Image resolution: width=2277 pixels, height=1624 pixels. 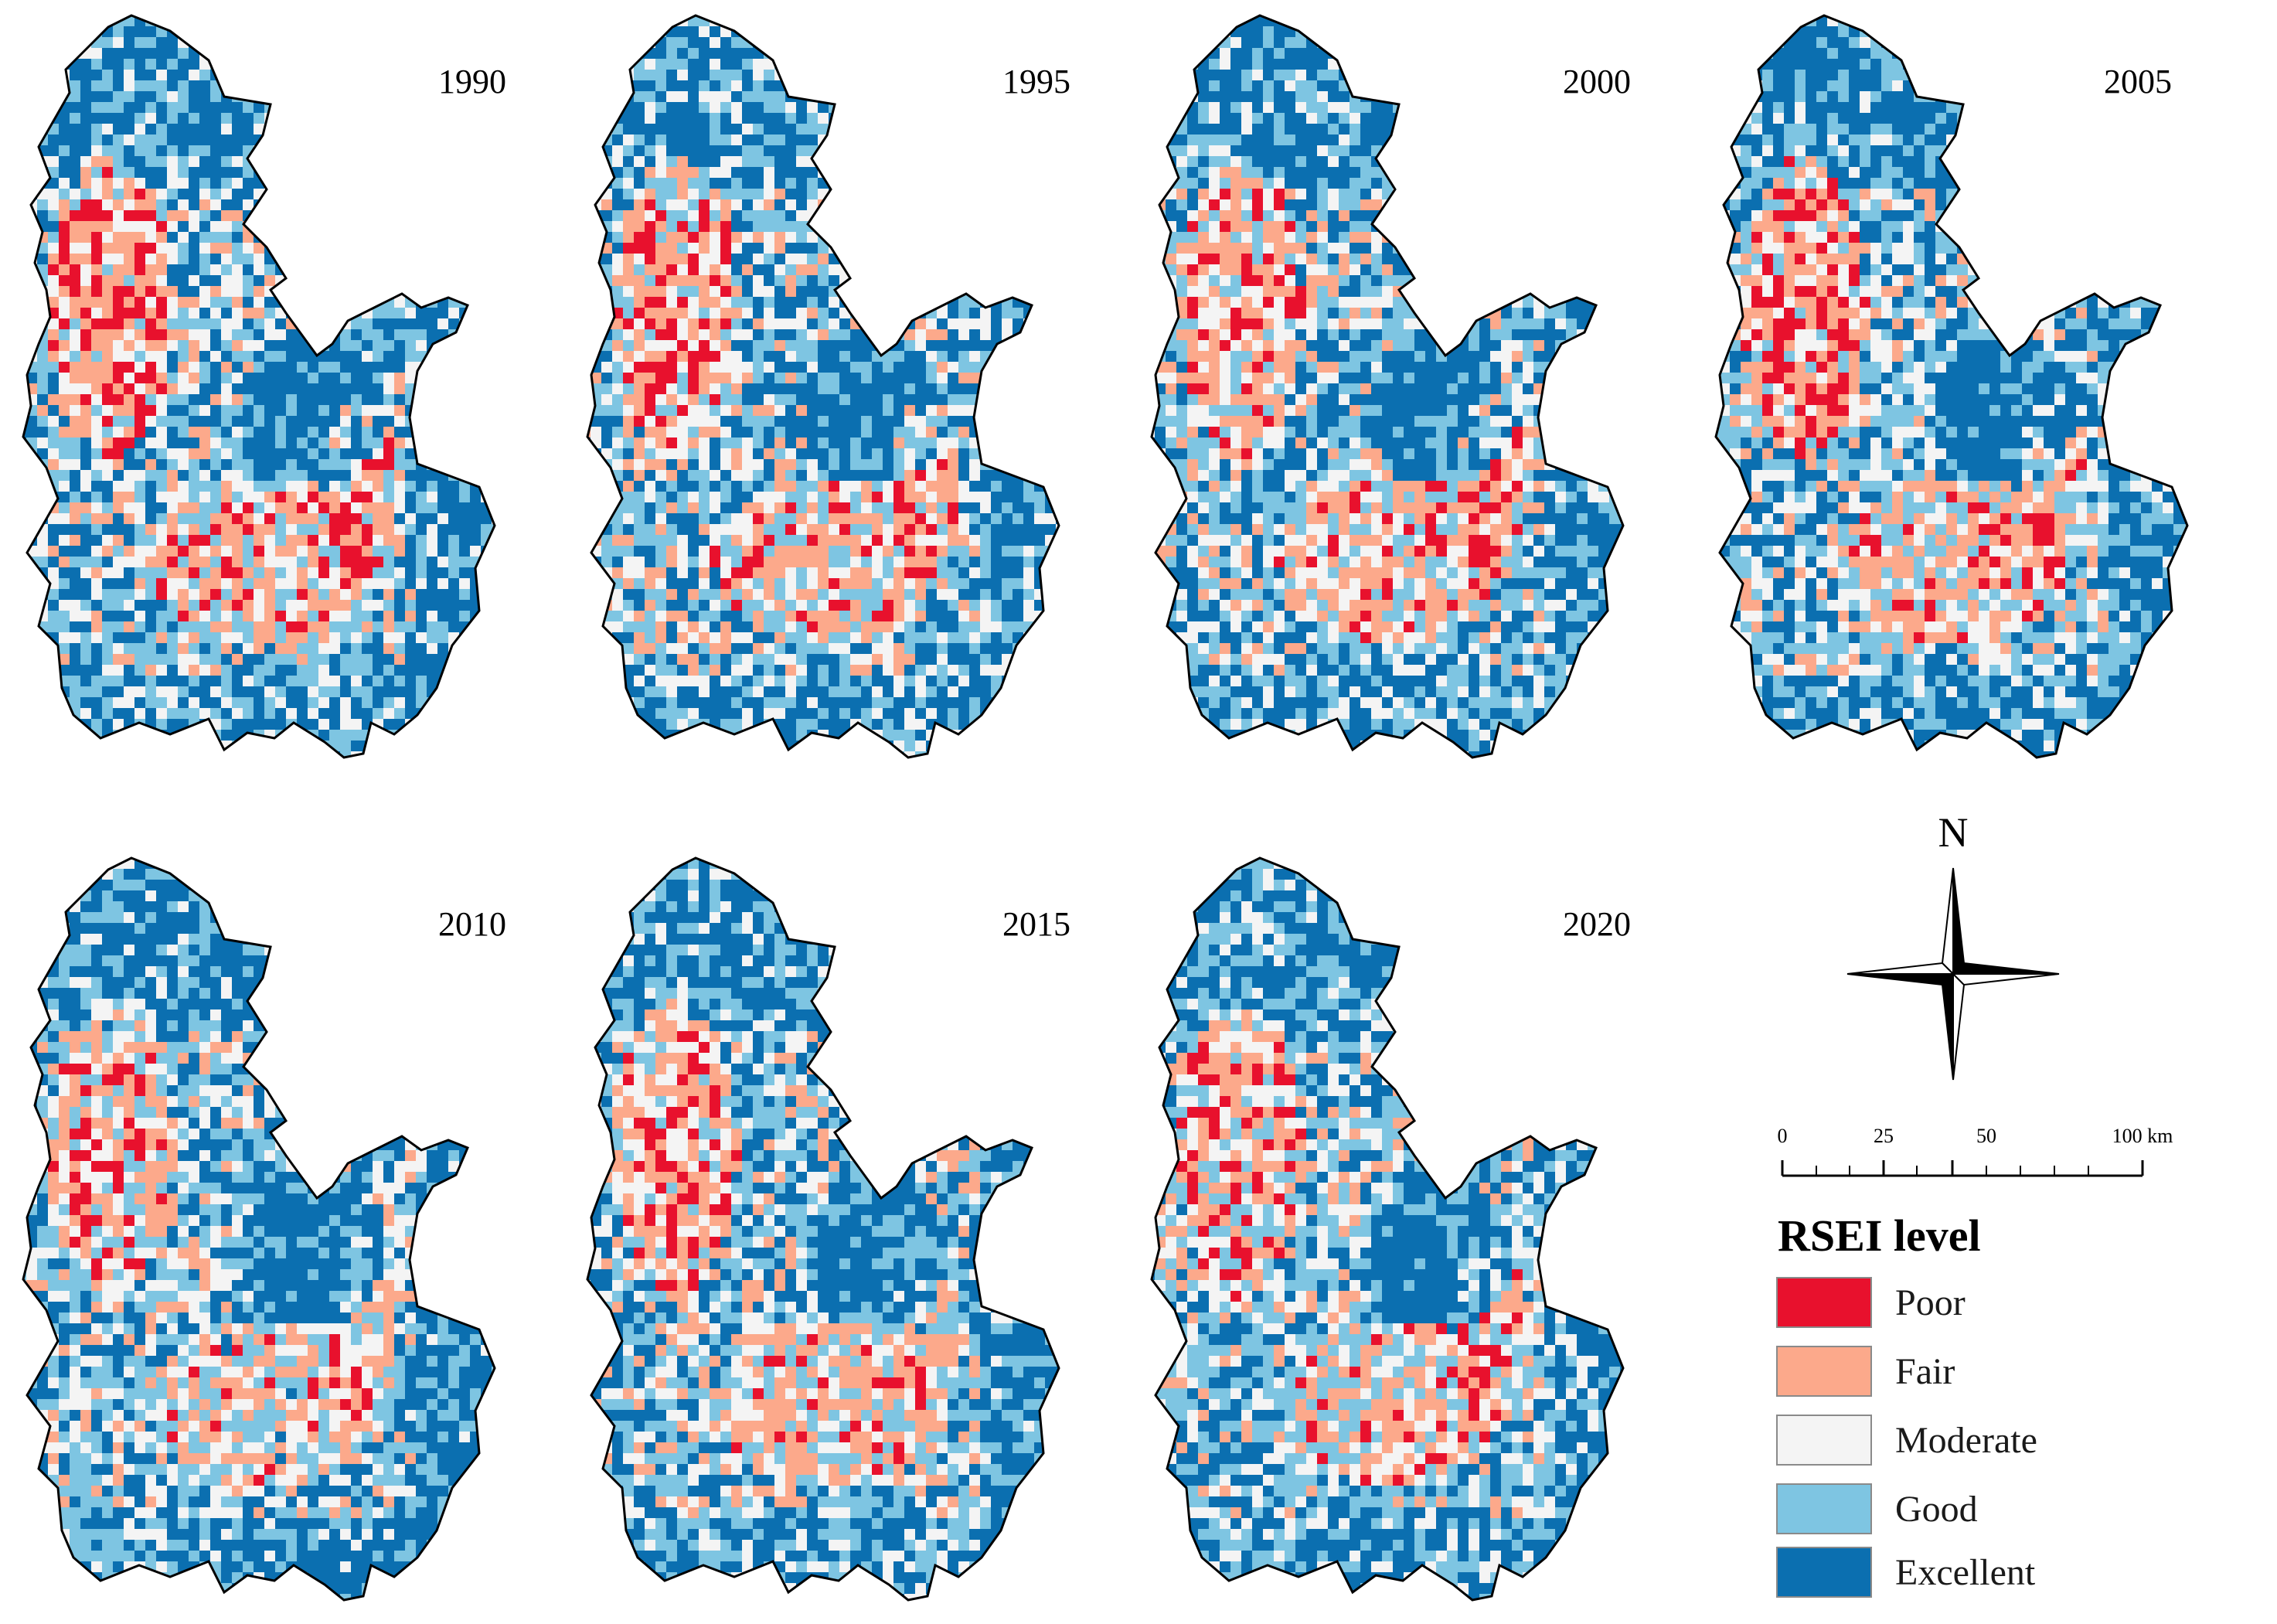 What do you see at coordinates (1597, 924) in the screenshot?
I see `map-year-label: 2020` at bounding box center [1597, 924].